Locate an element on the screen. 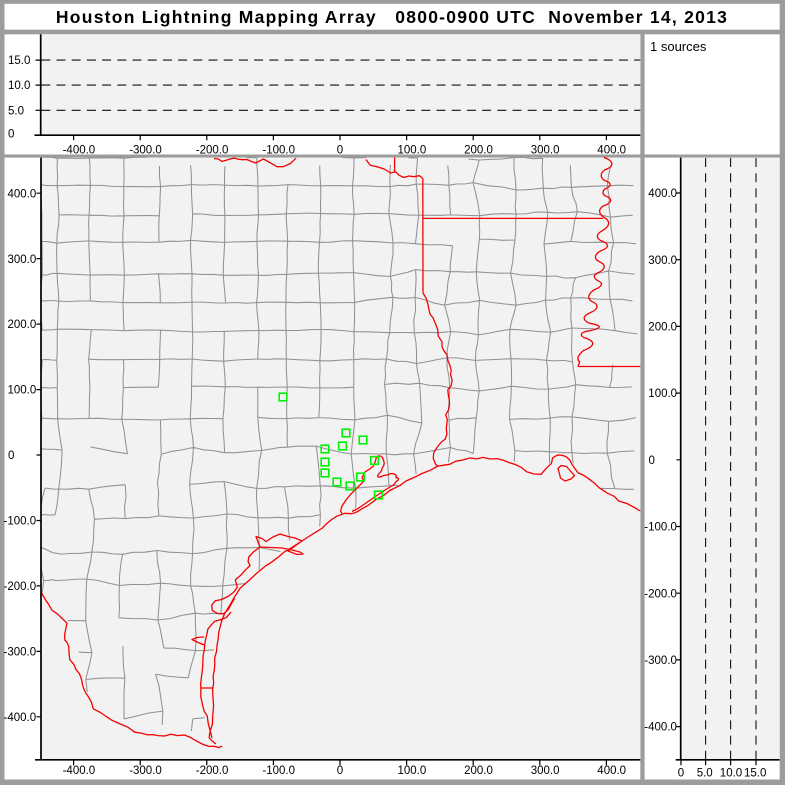 Image resolution: width=785 pixels, height=785 pixels. svg-text: 1 sources is located at coordinates (678, 46).